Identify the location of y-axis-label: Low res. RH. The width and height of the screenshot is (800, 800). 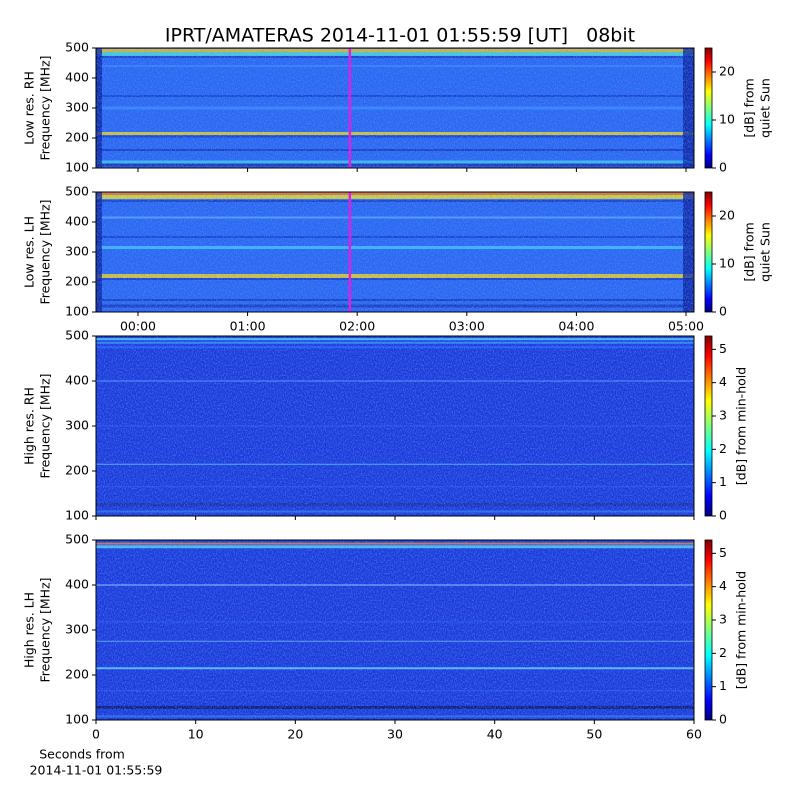
(29, 108).